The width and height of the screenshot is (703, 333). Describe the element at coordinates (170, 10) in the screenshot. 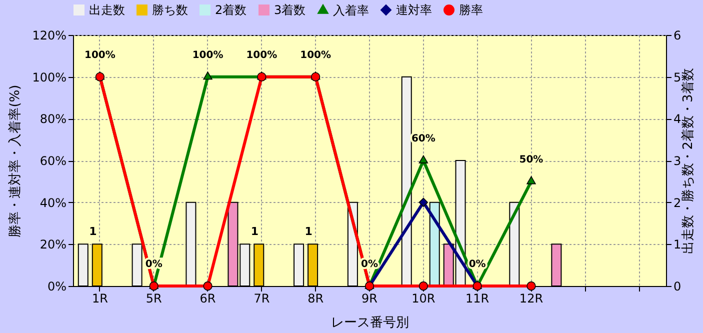

I see `legend-label: 勝ち数` at that location.